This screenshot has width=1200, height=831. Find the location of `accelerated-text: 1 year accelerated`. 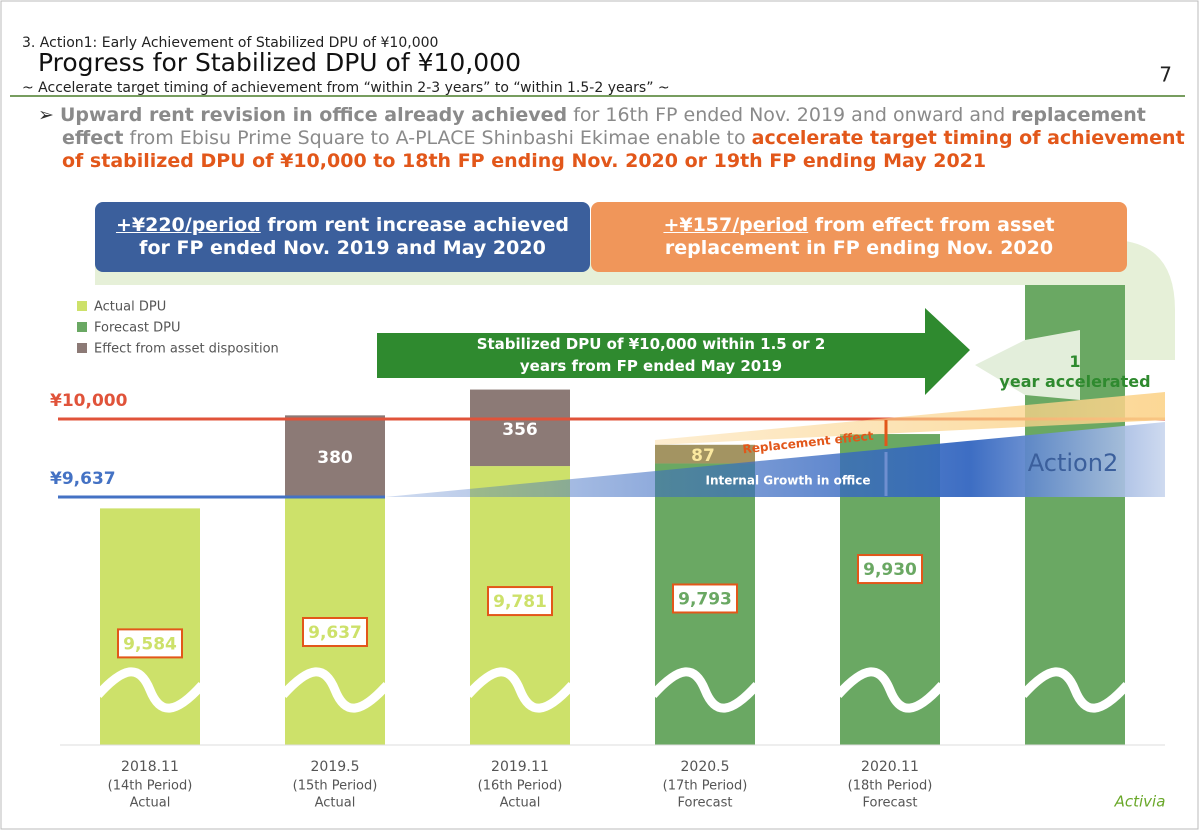

accelerated-text: 1 year accelerated is located at coordinates (1074, 371).